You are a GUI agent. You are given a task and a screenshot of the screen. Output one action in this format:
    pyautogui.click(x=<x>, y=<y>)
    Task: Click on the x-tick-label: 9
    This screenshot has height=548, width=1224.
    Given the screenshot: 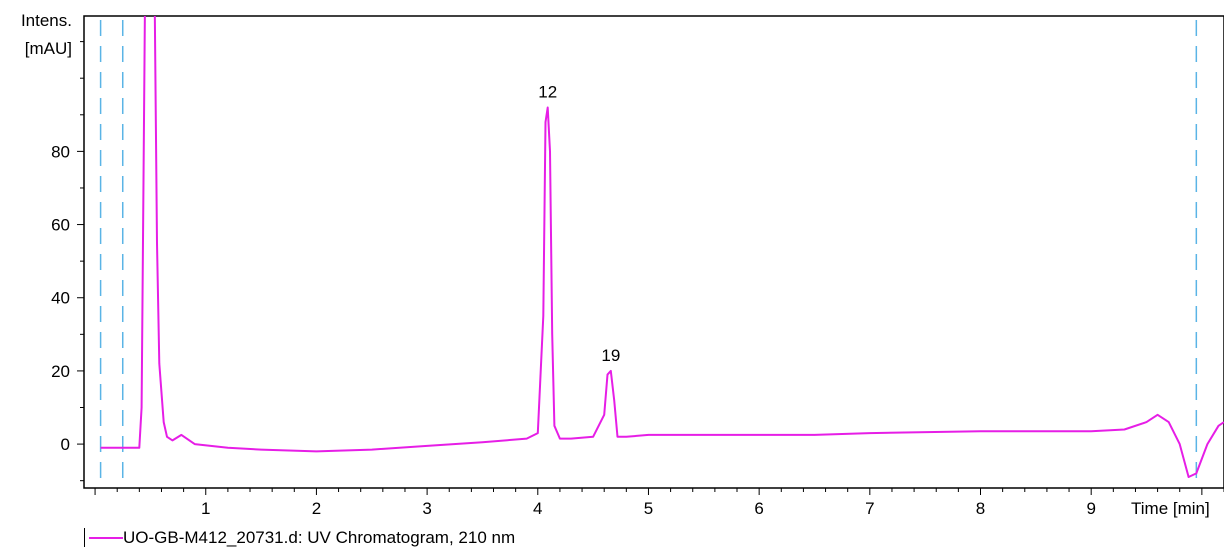 What is the action you would take?
    pyautogui.click(x=1090, y=508)
    